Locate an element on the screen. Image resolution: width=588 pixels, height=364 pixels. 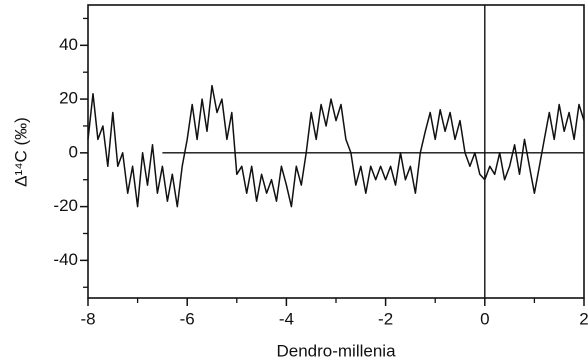
x-axis-label: Dendro-millenia is located at coordinates (336, 350).